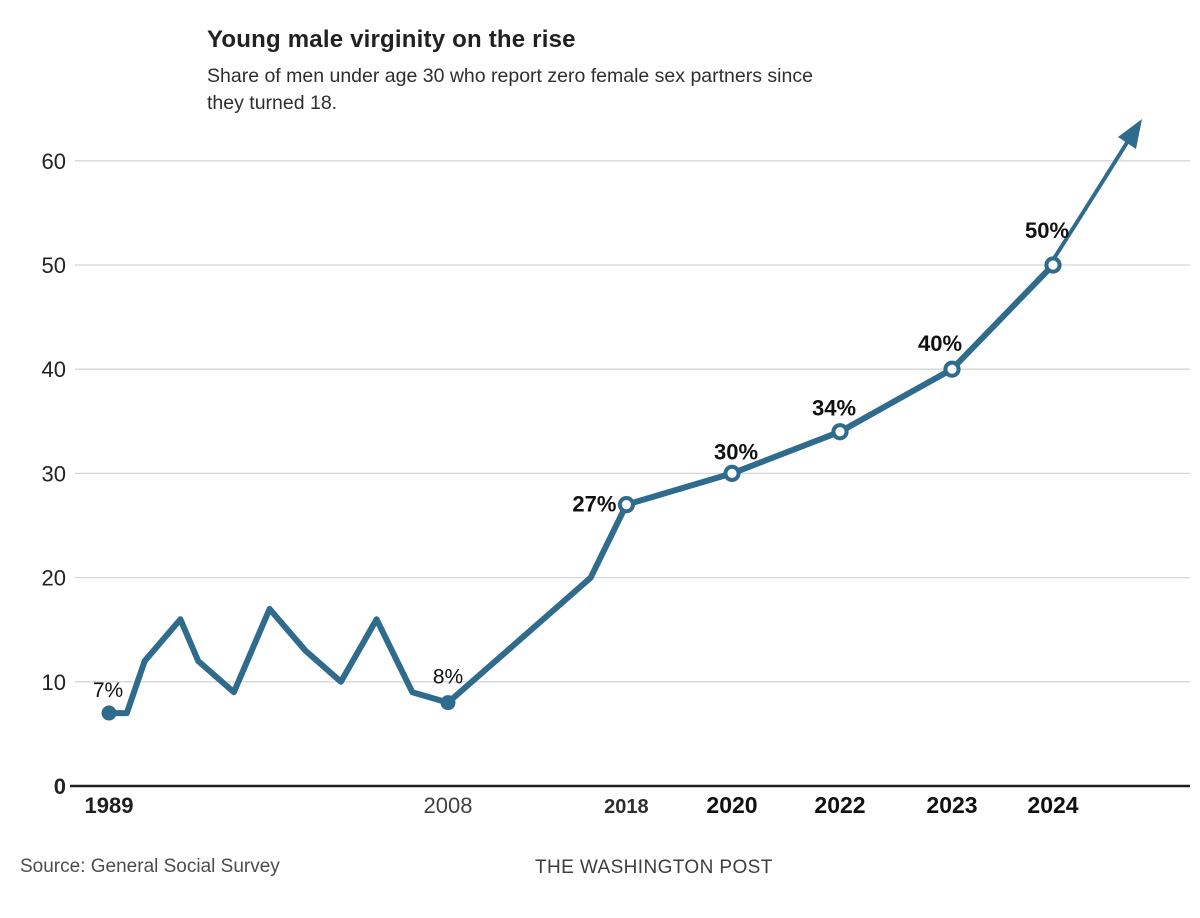 Image resolution: width=1200 pixels, height=918 pixels. Describe the element at coordinates (626, 505) in the screenshot. I see `data-point-marker-open-2018` at that location.